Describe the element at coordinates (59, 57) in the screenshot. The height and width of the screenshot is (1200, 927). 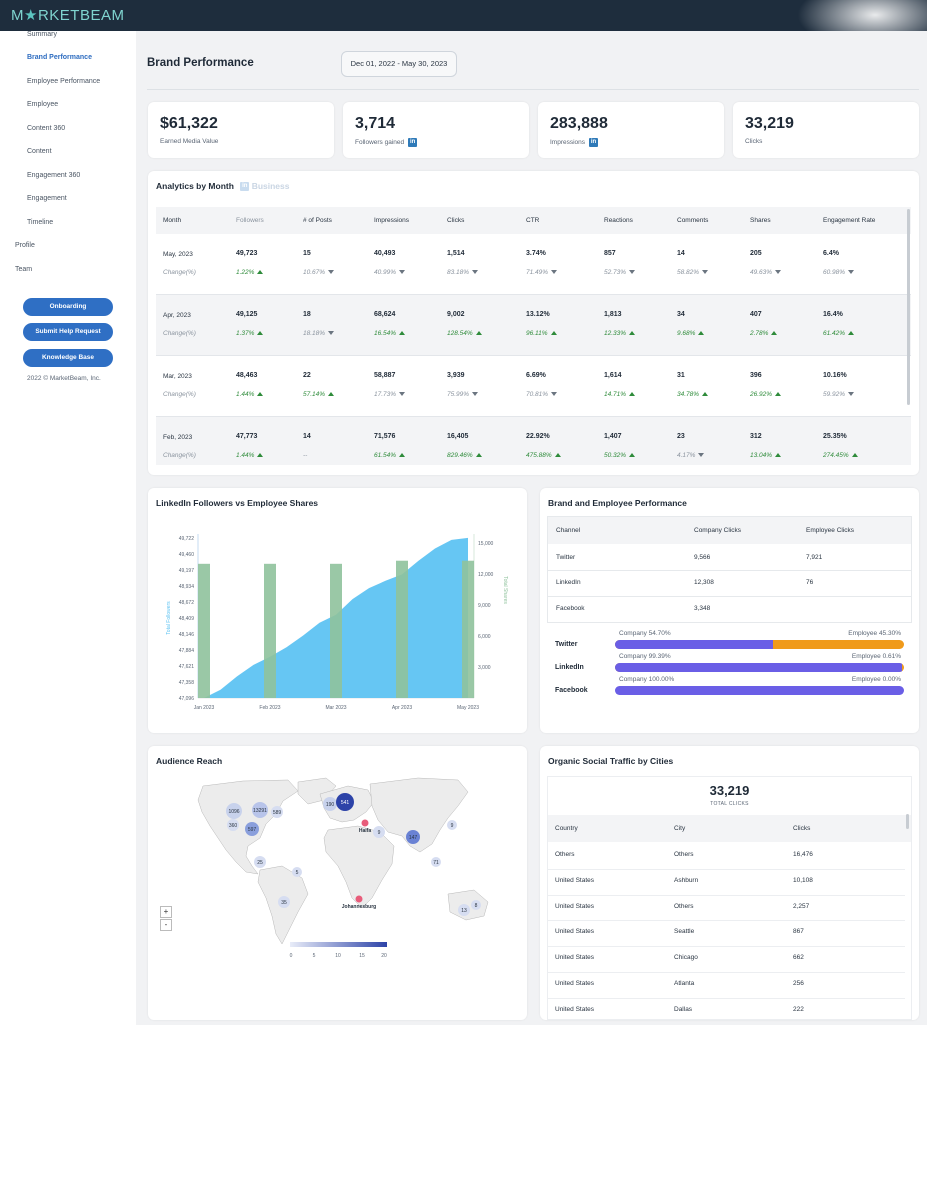
I see `sidebar-item-brand-performance: Brand Performance` at that location.